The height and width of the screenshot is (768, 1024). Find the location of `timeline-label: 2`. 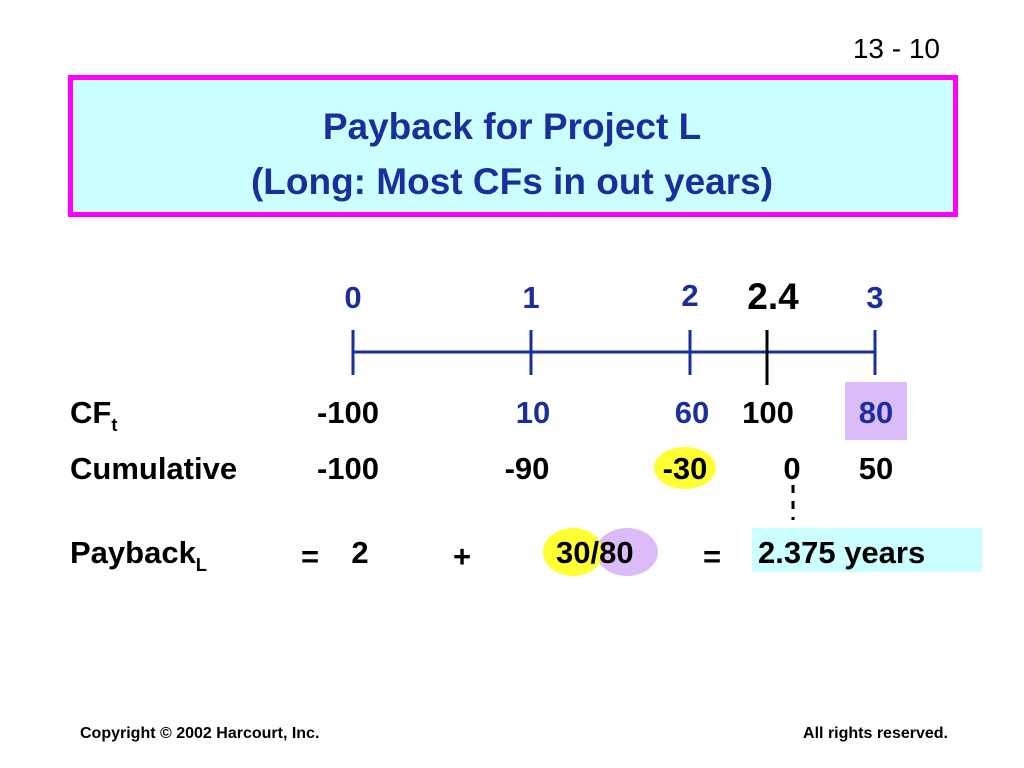

timeline-label: 2 is located at coordinates (690, 295).